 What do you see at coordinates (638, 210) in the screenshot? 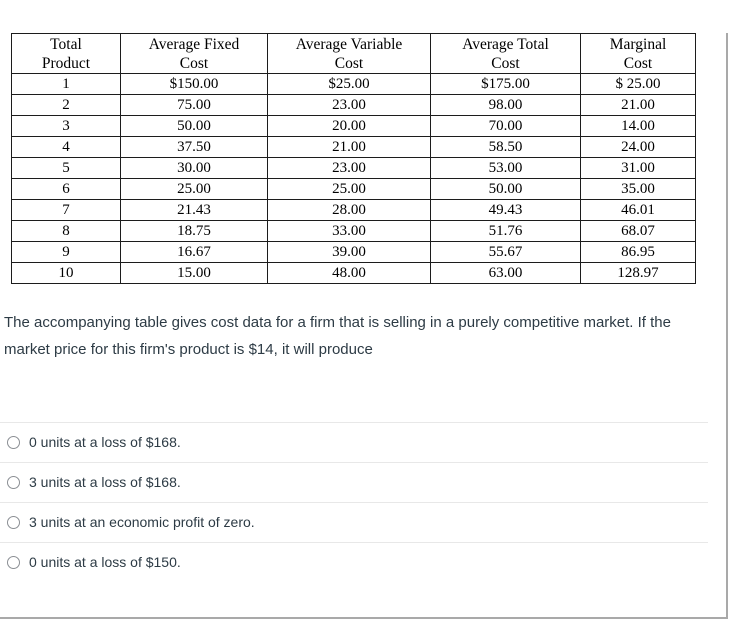
I see `table-cell: 46.01` at bounding box center [638, 210].